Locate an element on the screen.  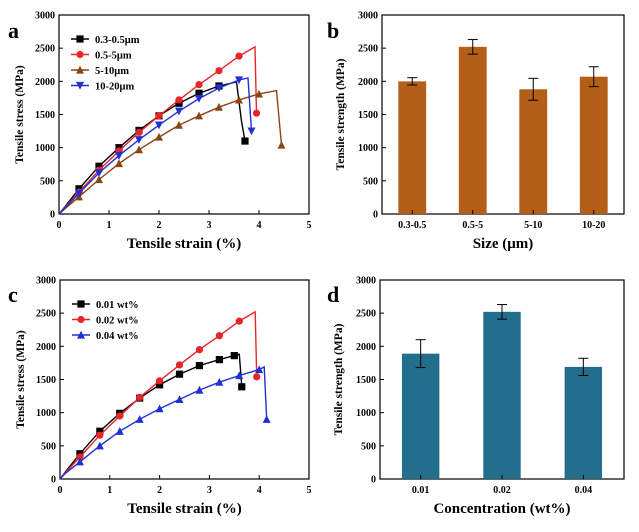
legend-label: 5-10μm is located at coordinates (112, 71).